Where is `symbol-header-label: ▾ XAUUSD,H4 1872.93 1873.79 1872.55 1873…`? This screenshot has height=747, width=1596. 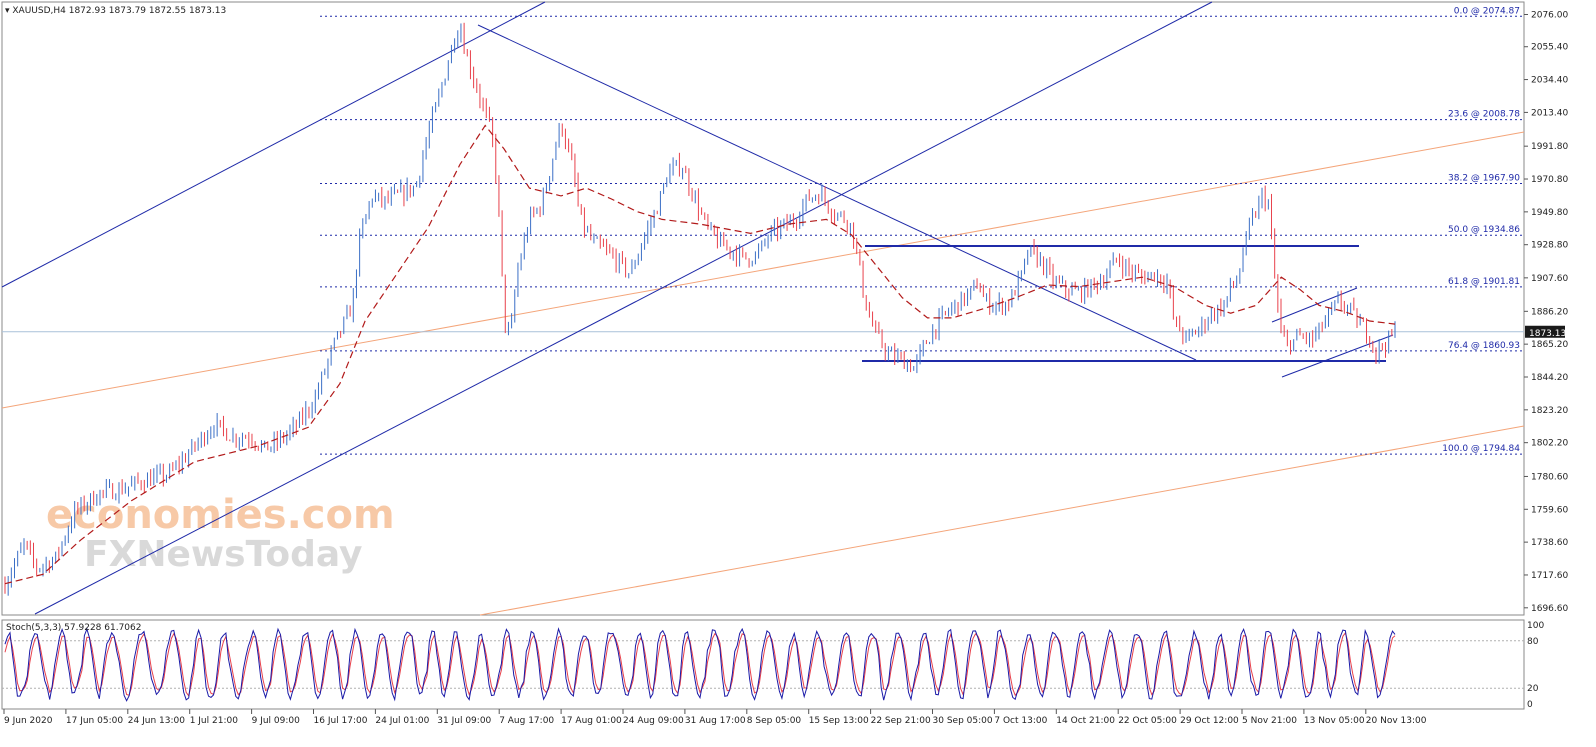
symbol-header-label: ▾ XAUUSD,H4 1872.93 1873.79 1872.55 1873… is located at coordinates (115, 11).